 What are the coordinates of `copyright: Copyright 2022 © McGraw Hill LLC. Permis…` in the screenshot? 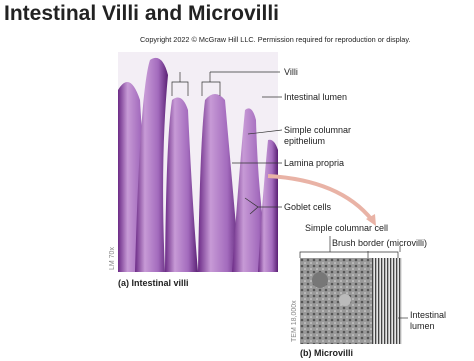 It's located at (275, 39).